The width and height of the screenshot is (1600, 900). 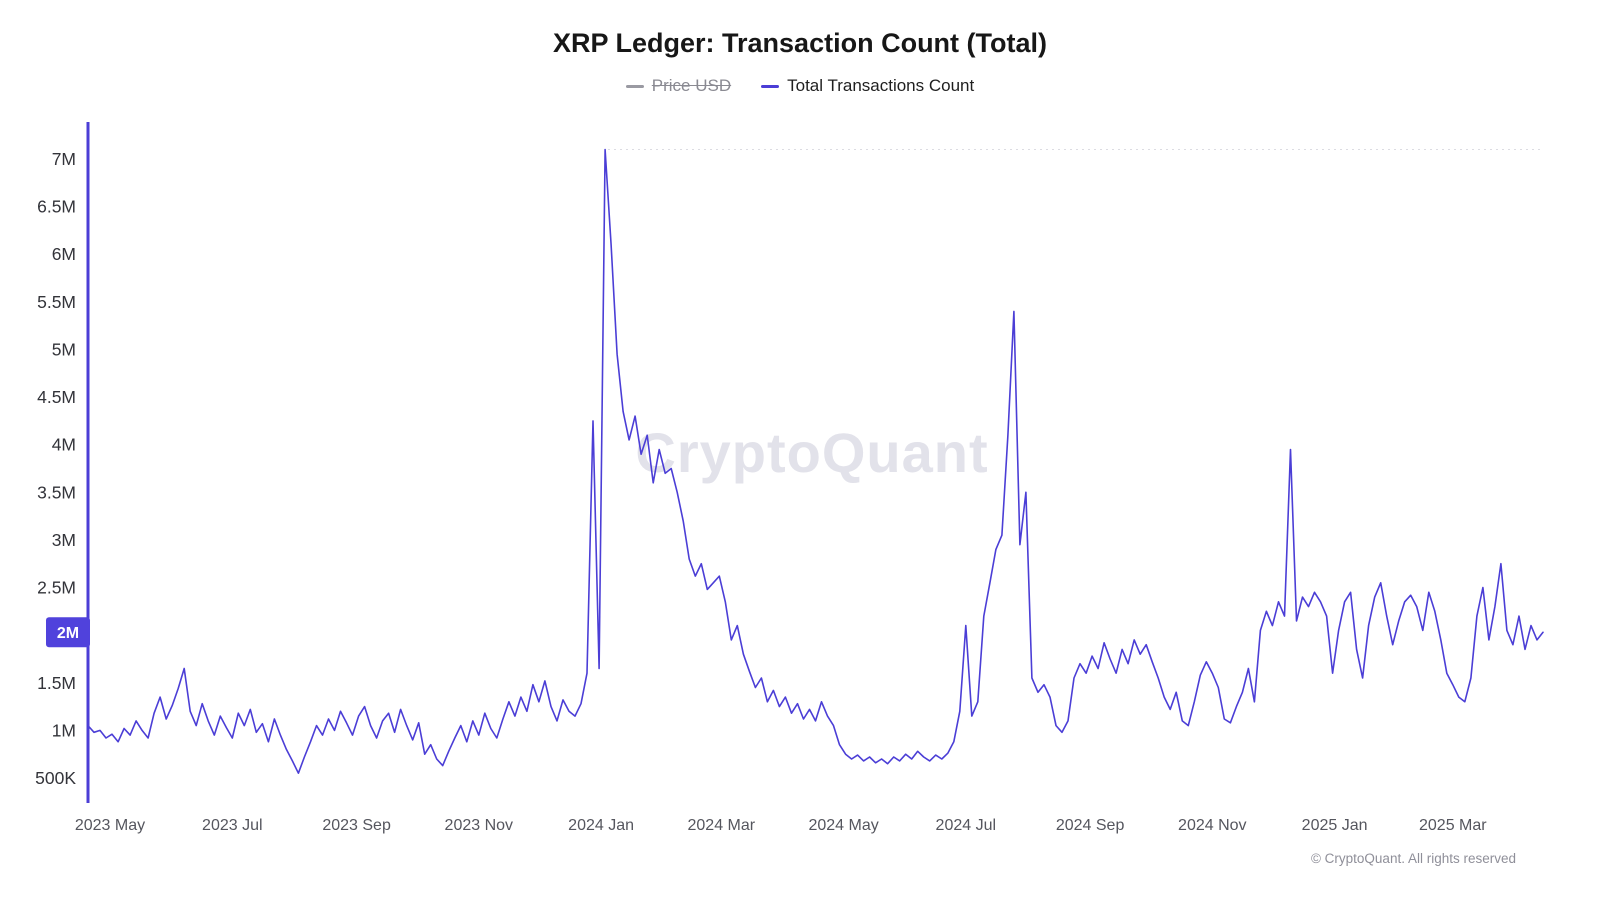 I want to click on y-axis-tick-label: 2.5M, so click(x=56, y=588).